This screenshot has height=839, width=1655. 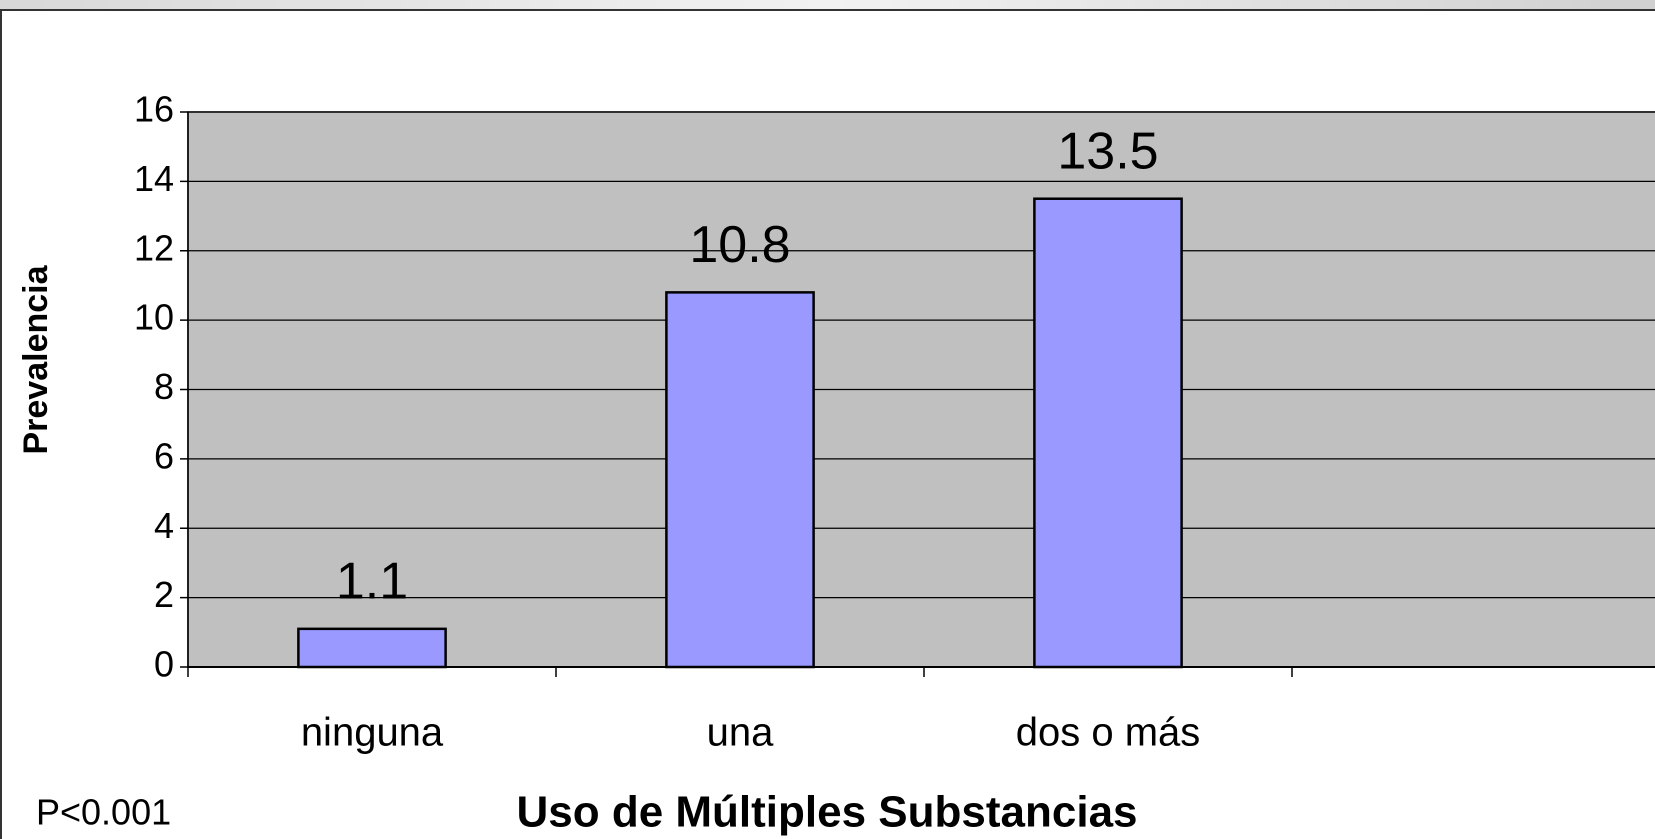 I want to click on y-tick-label: 14, so click(x=154, y=178).